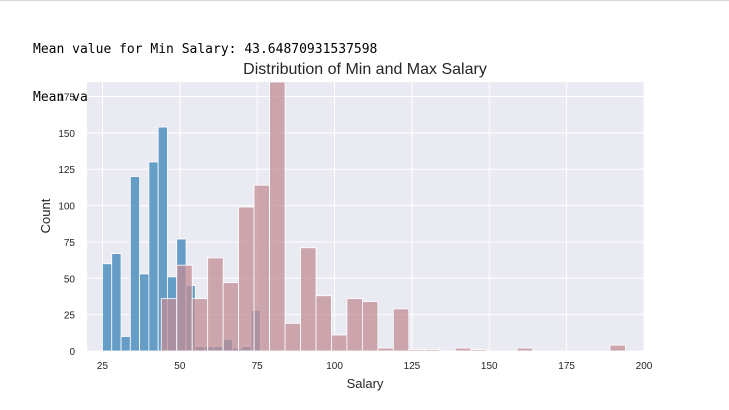 The width and height of the screenshot is (729, 410). Describe the element at coordinates (566, 366) in the screenshot. I see `x-tick-label: 175` at that location.